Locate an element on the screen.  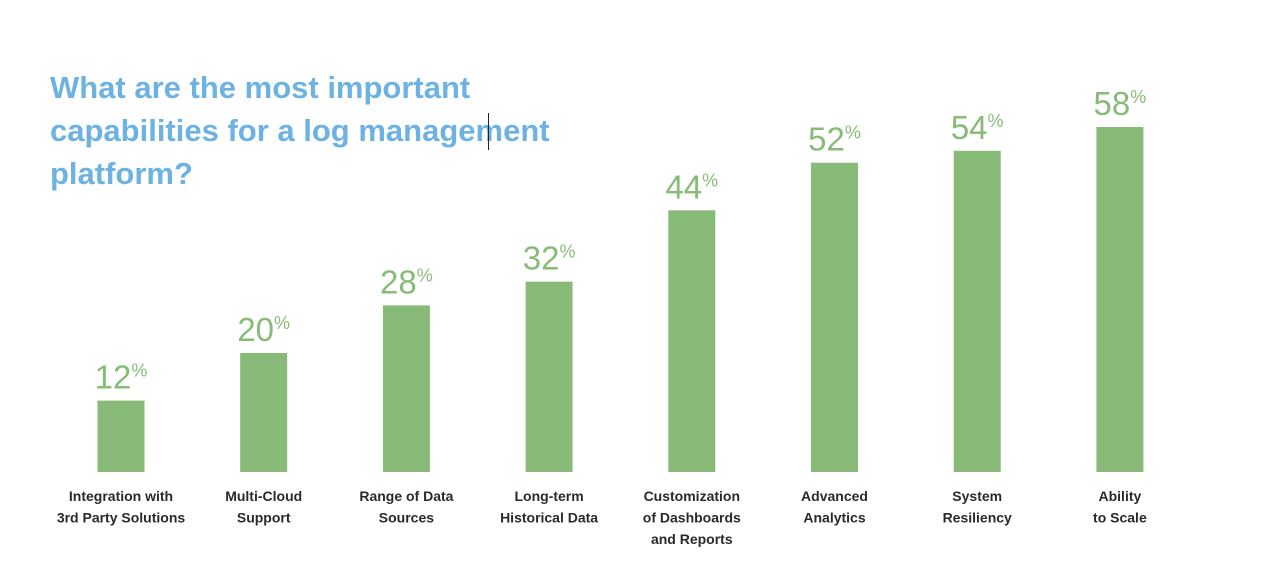
value-label-6: 54% is located at coordinates (977, 127).